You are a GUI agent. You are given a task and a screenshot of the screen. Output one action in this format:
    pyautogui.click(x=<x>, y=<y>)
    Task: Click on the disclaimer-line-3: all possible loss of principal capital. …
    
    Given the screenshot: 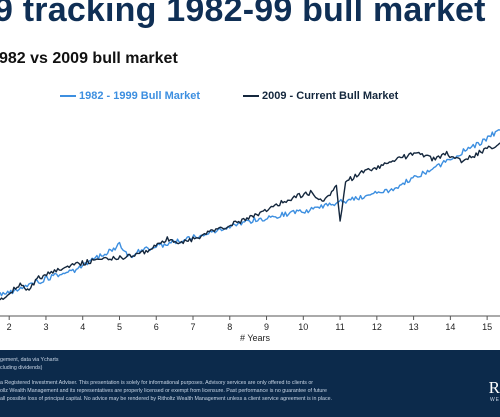 What is the action you would take?
    pyautogui.click(x=166, y=399)
    